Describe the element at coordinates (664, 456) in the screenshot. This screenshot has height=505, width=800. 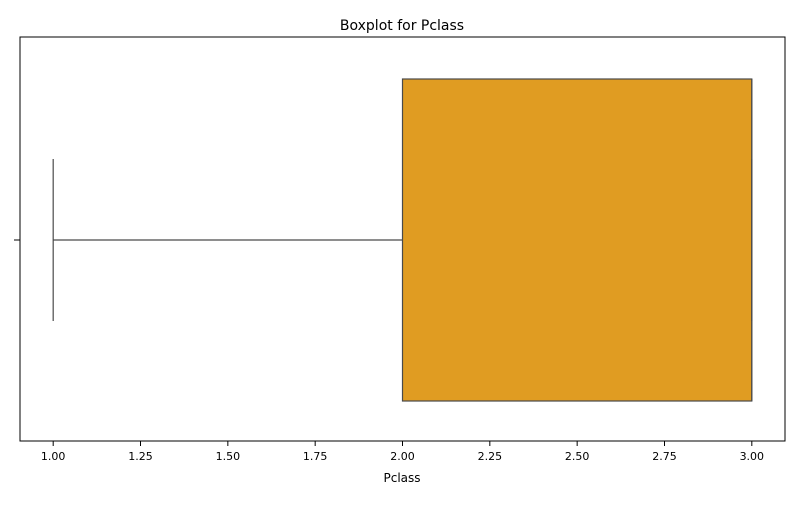
I see `x-tick-label: 2.75` at that location.